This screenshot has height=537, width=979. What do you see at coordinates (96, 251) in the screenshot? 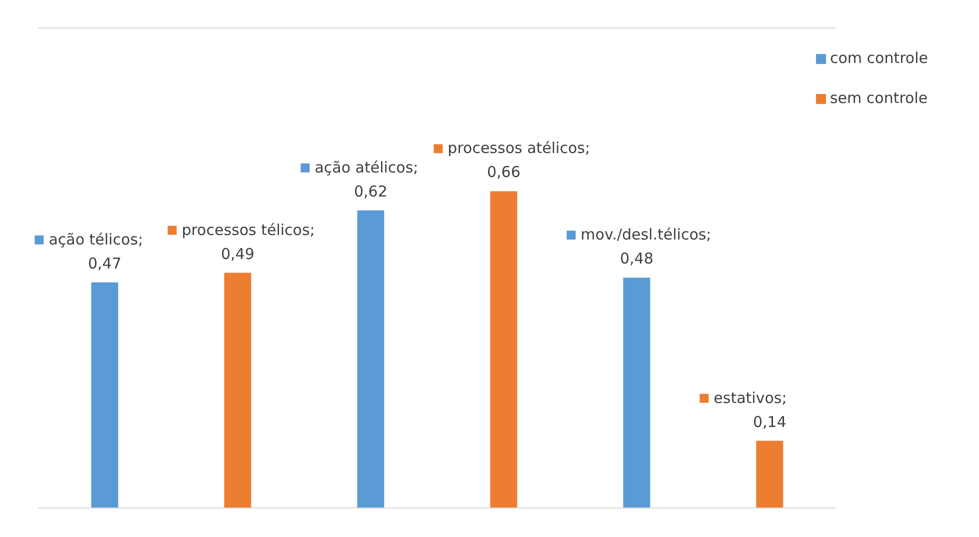
I see `data-label: ação télicos; 0,47` at bounding box center [96, 251].